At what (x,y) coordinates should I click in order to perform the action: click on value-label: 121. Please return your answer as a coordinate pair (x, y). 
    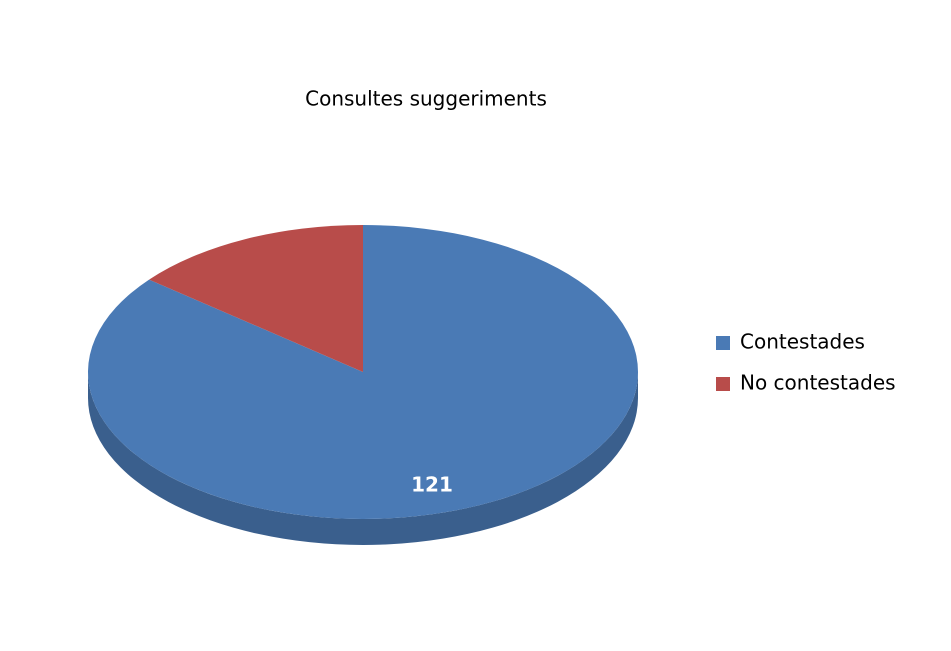
    Looking at the image, I should click on (432, 485).